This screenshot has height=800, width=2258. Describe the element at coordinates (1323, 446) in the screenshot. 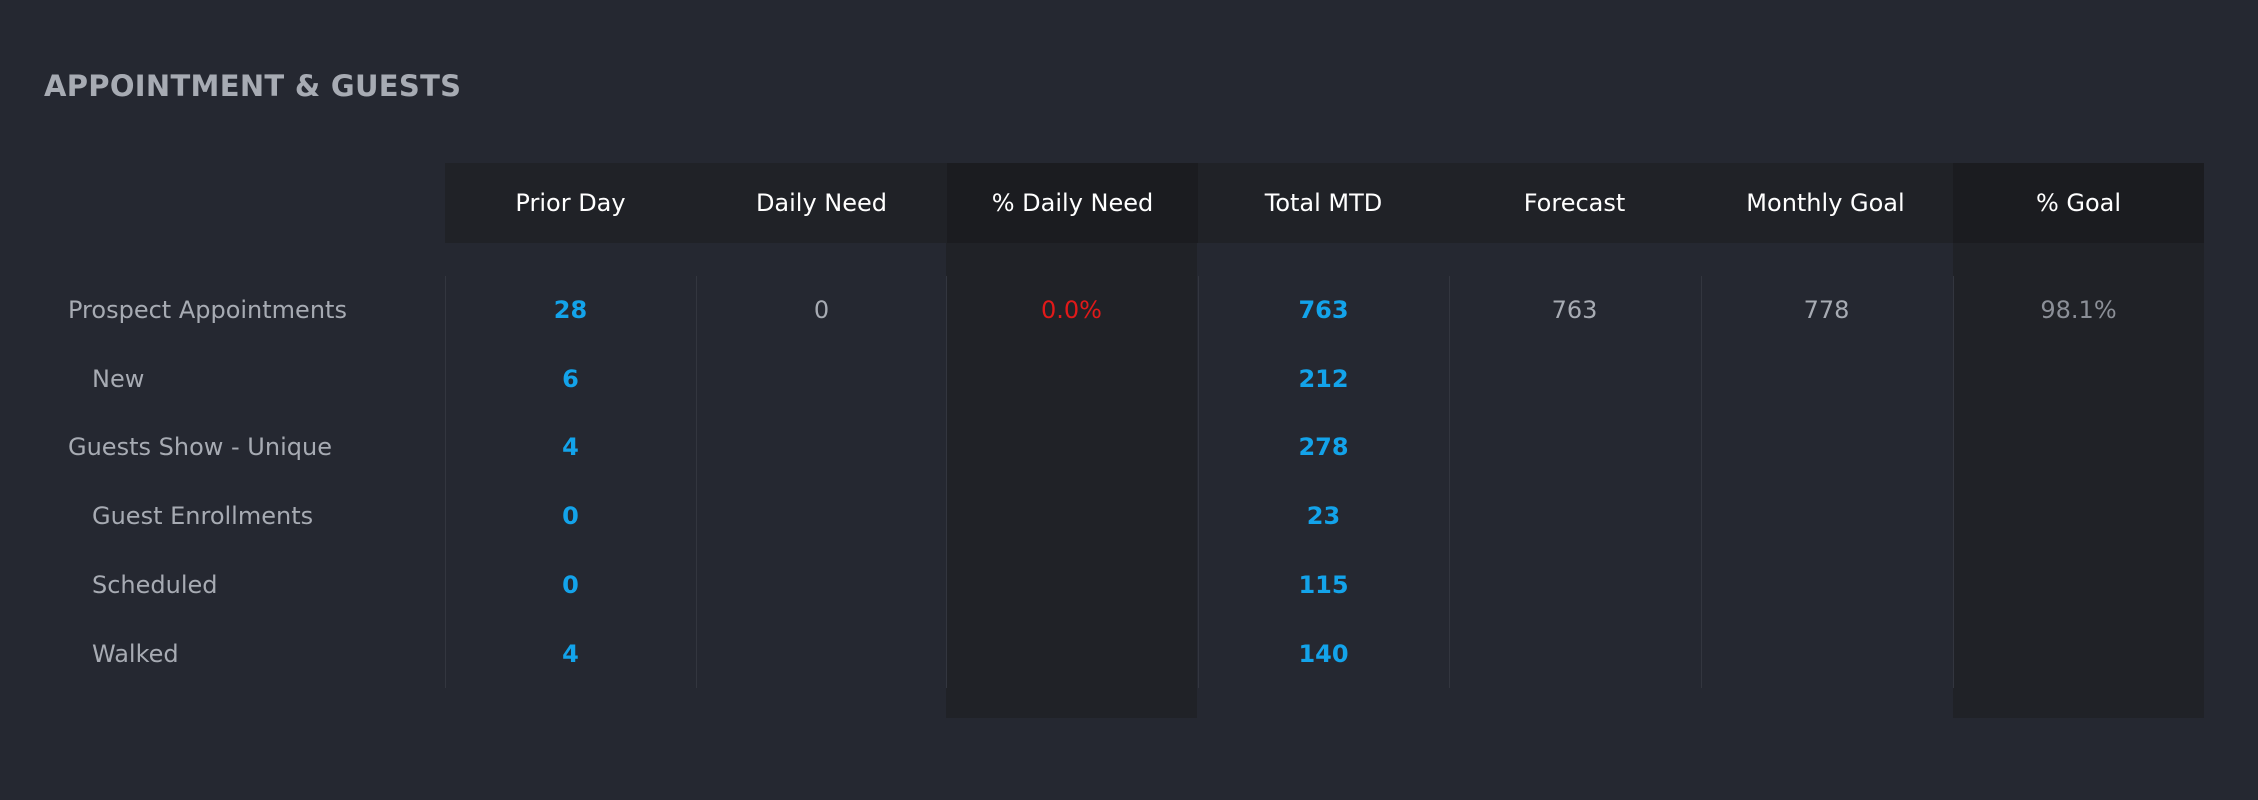

I see `total-mtd-value: 278` at that location.